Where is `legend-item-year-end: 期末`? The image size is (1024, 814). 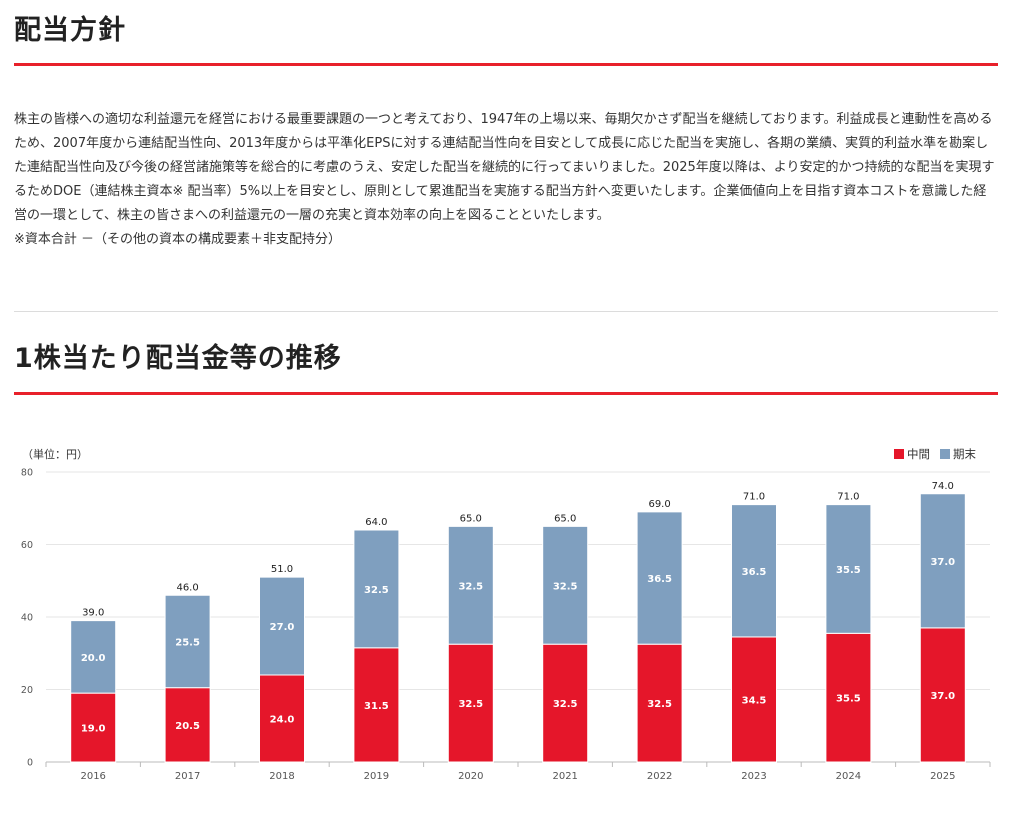
legend-item-year-end: 期末 is located at coordinates (958, 454).